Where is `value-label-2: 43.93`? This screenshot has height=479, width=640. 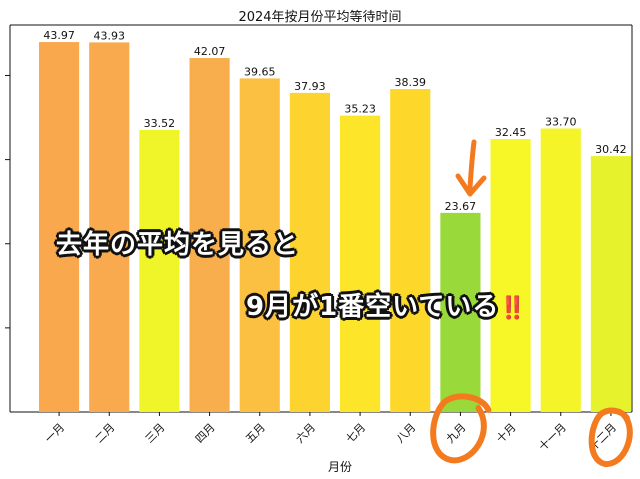 value-label-2: 43.93 is located at coordinates (110, 35).